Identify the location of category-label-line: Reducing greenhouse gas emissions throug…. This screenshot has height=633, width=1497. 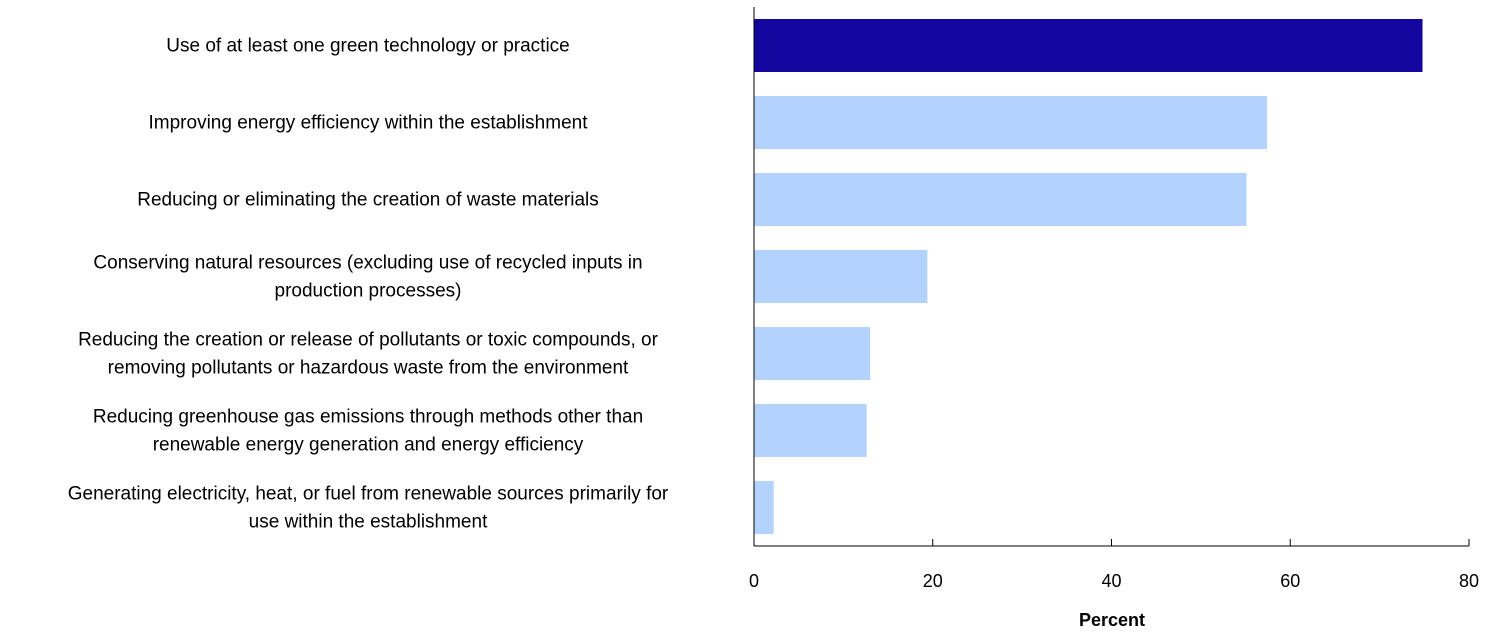
(368, 417).